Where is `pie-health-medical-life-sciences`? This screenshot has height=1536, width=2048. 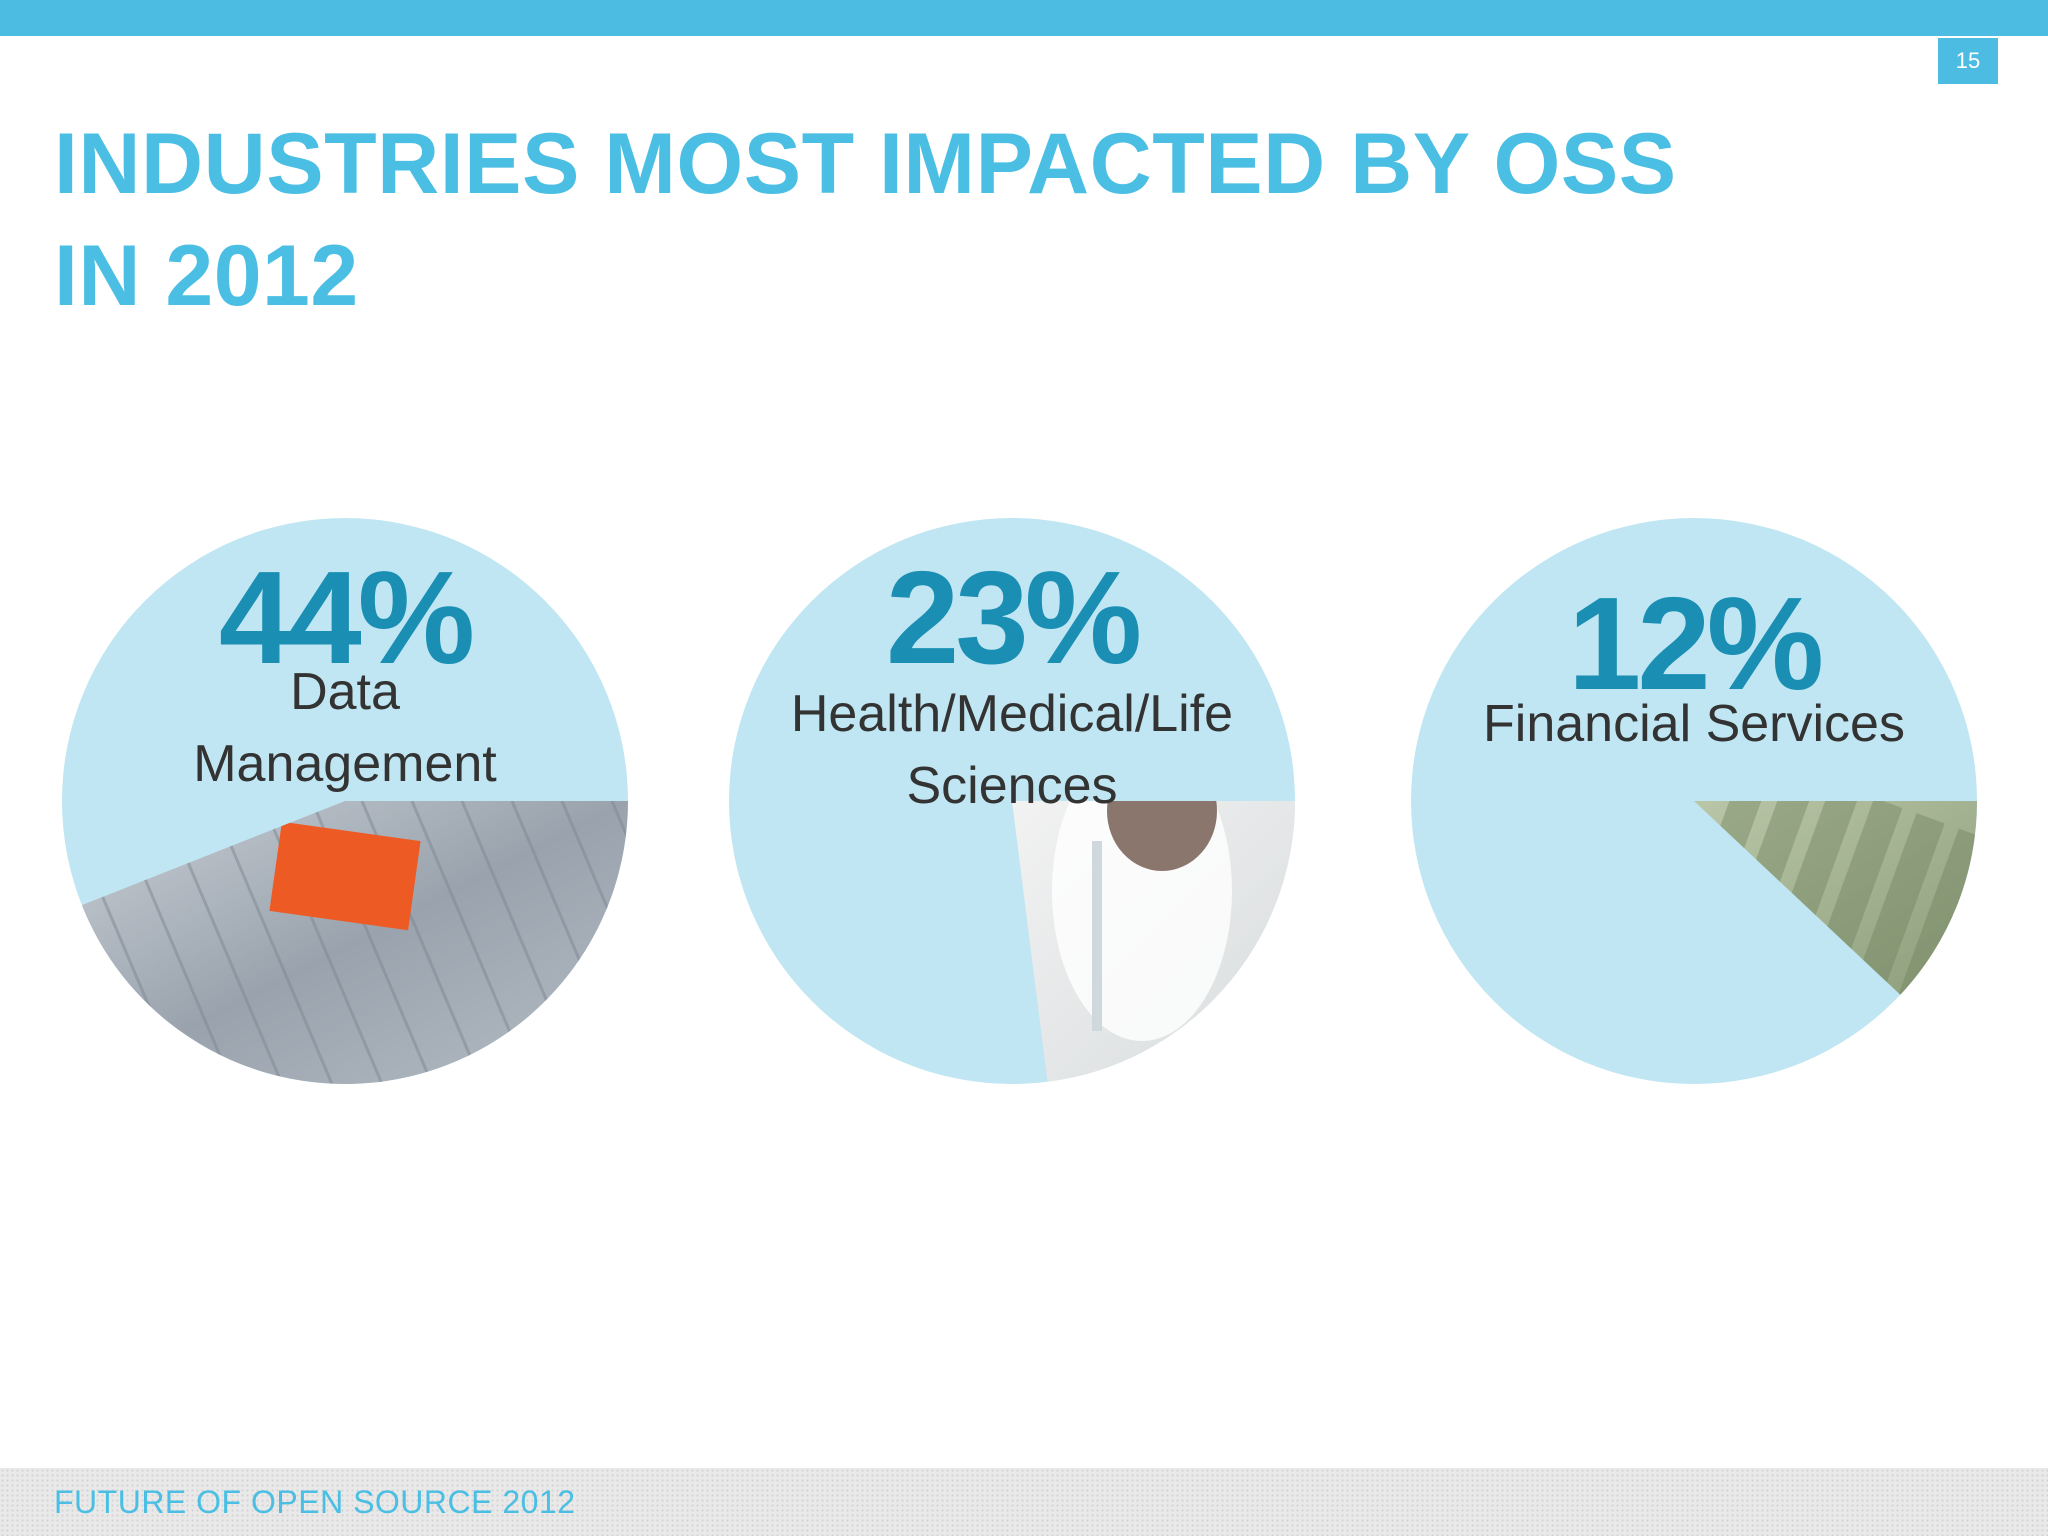 pie-health-medical-life-sciences is located at coordinates (1012, 801).